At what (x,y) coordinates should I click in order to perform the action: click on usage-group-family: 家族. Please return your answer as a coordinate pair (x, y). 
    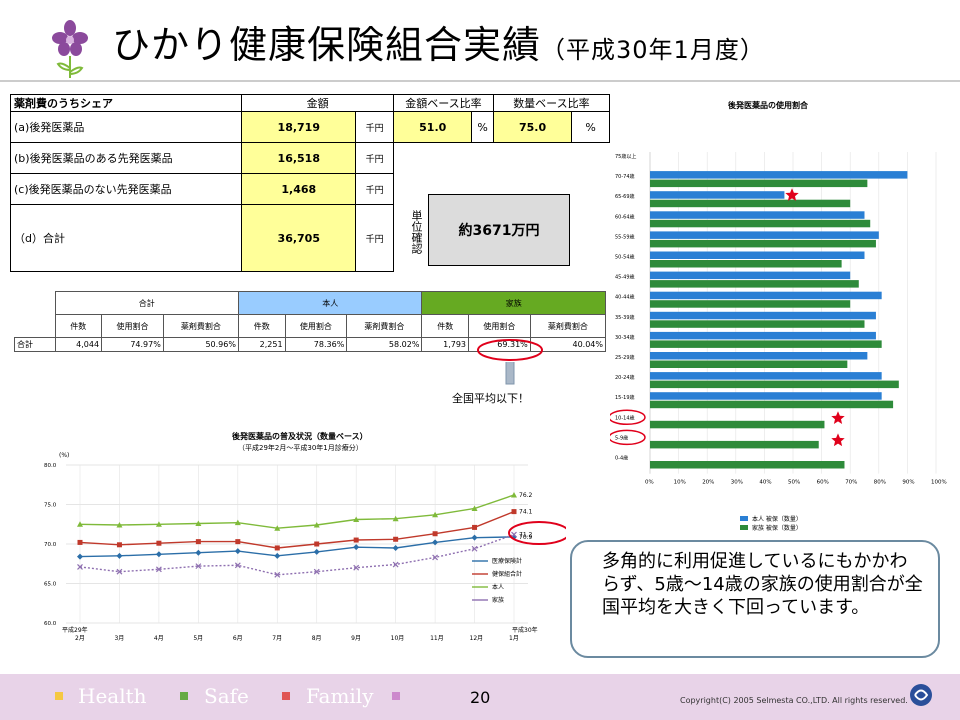
    Looking at the image, I should click on (513, 303).